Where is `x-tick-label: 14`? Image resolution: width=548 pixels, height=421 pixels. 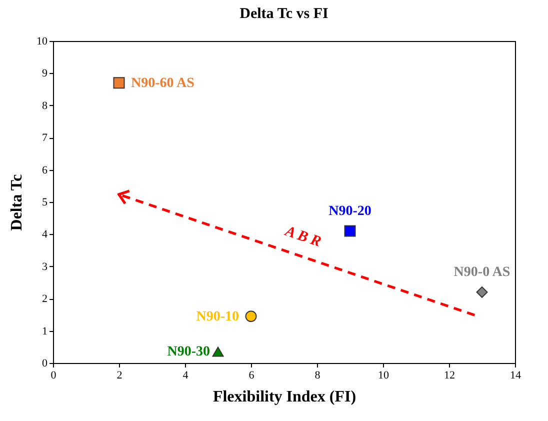 x-tick-label: 14 is located at coordinates (516, 376).